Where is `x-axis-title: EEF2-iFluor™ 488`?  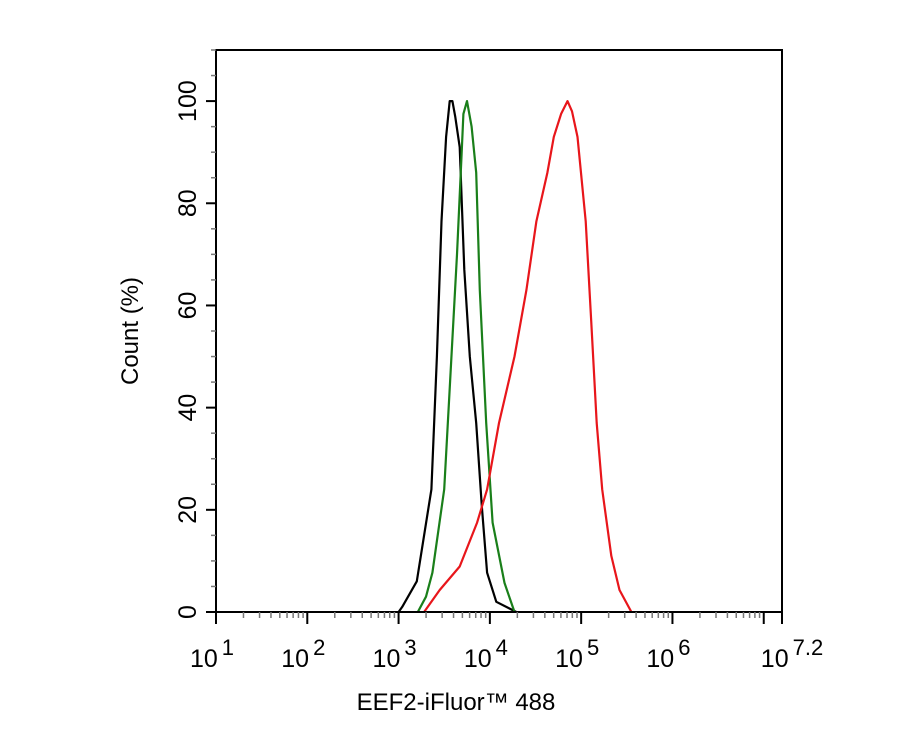 x-axis-title: EEF2-iFluor™ 488 is located at coordinates (456, 702).